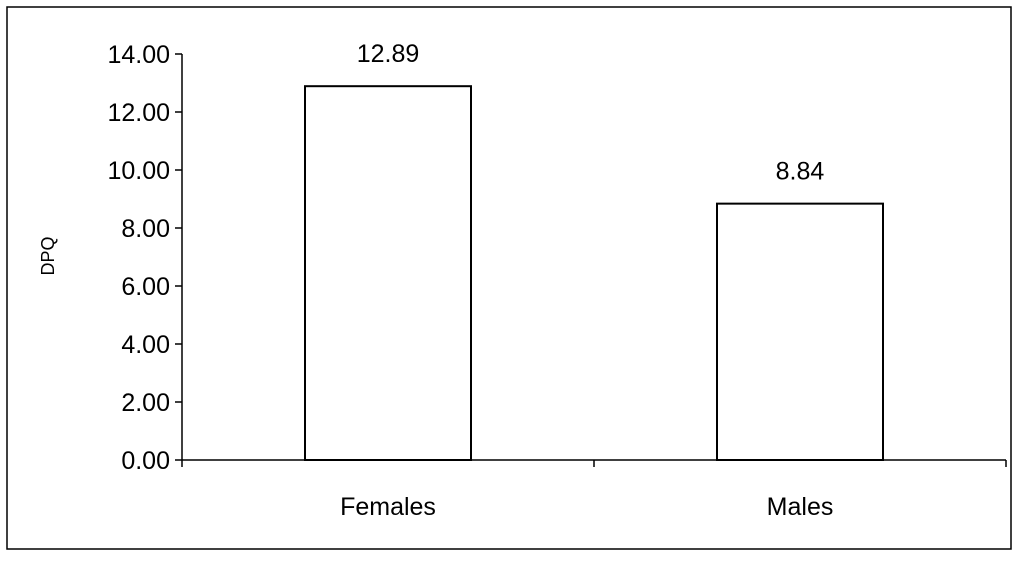 The height and width of the screenshot is (561, 1018). What do you see at coordinates (145, 287) in the screenshot?
I see `y-tick-label: 6.00` at bounding box center [145, 287].